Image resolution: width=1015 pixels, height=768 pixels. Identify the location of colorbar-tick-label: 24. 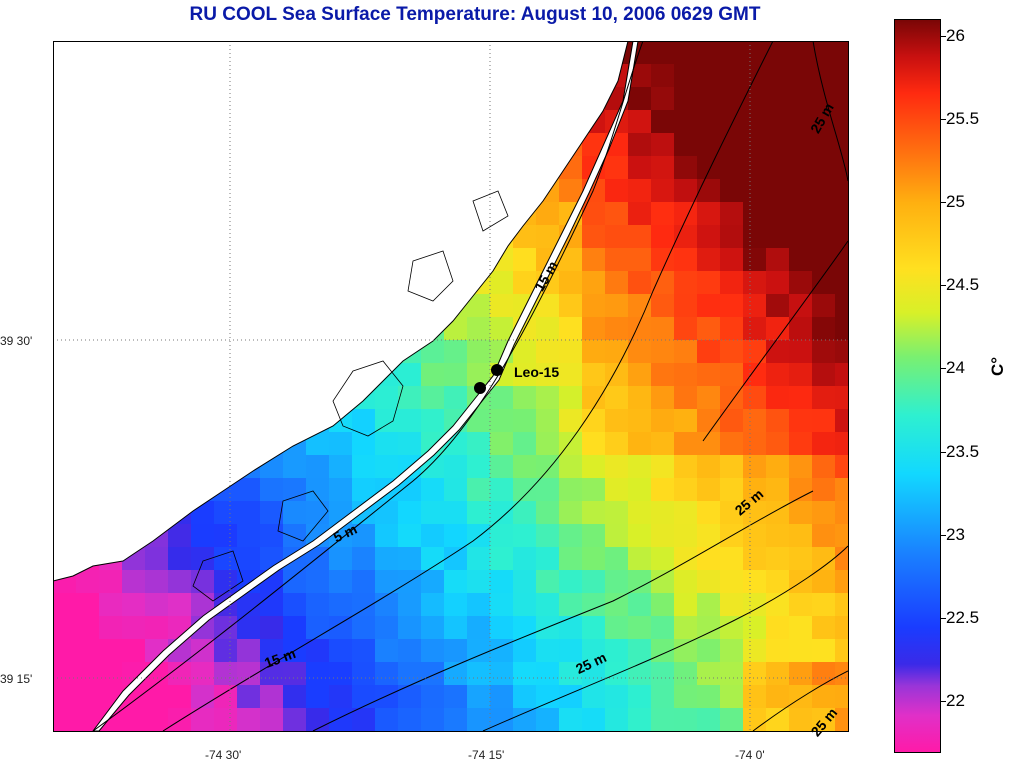
(955, 368).